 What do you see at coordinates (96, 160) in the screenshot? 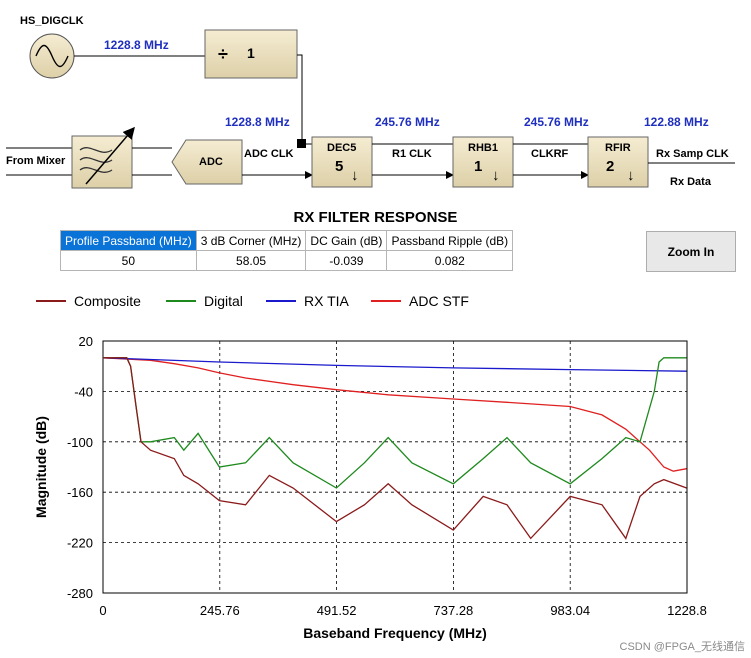
I see `filter-wave-icon` at bounding box center [96, 160].